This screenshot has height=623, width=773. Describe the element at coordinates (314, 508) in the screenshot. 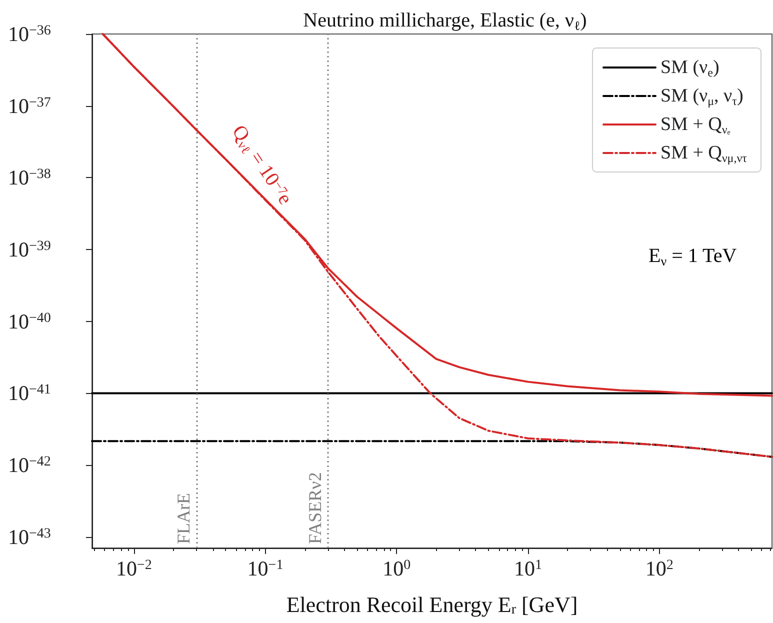

I see `ref-line-label: FASERν2` at that location.